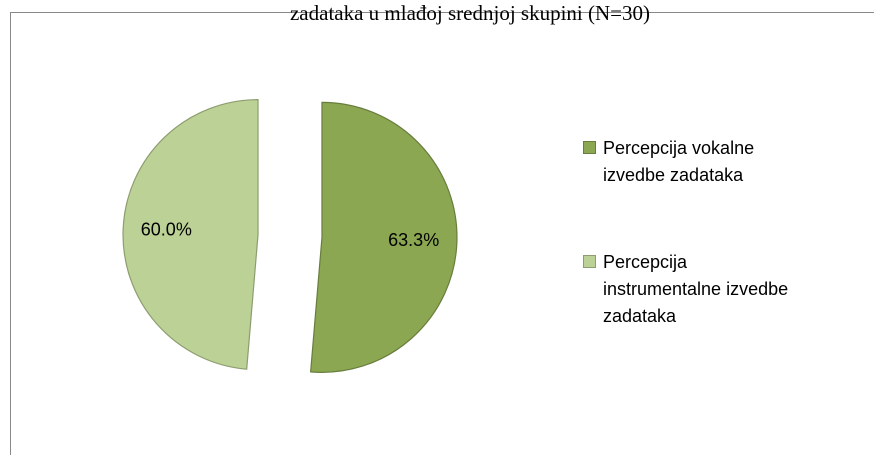  What do you see at coordinates (166, 230) in the screenshot?
I see `data-label: 60.0%` at bounding box center [166, 230].